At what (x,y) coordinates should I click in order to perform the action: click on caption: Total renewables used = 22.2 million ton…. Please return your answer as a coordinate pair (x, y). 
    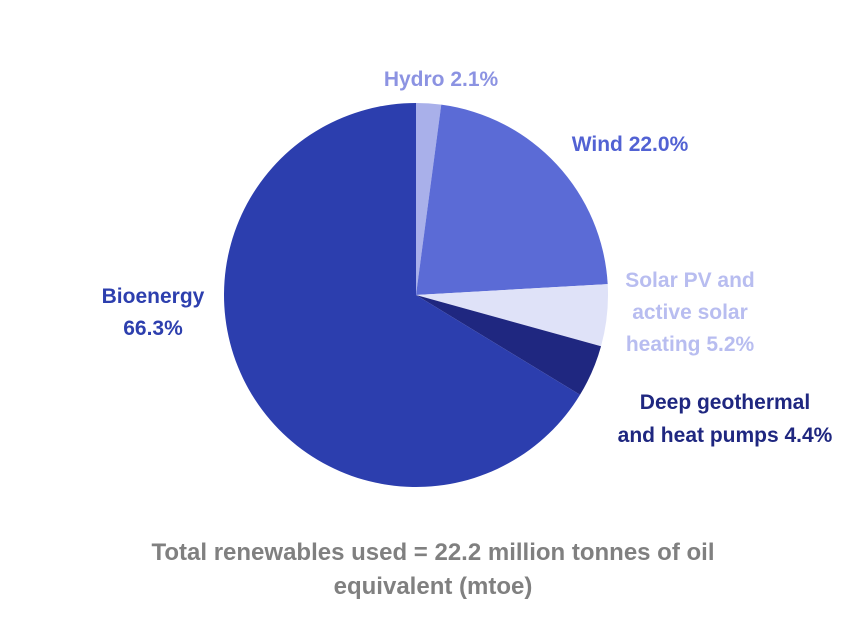
    Looking at the image, I should click on (433, 570).